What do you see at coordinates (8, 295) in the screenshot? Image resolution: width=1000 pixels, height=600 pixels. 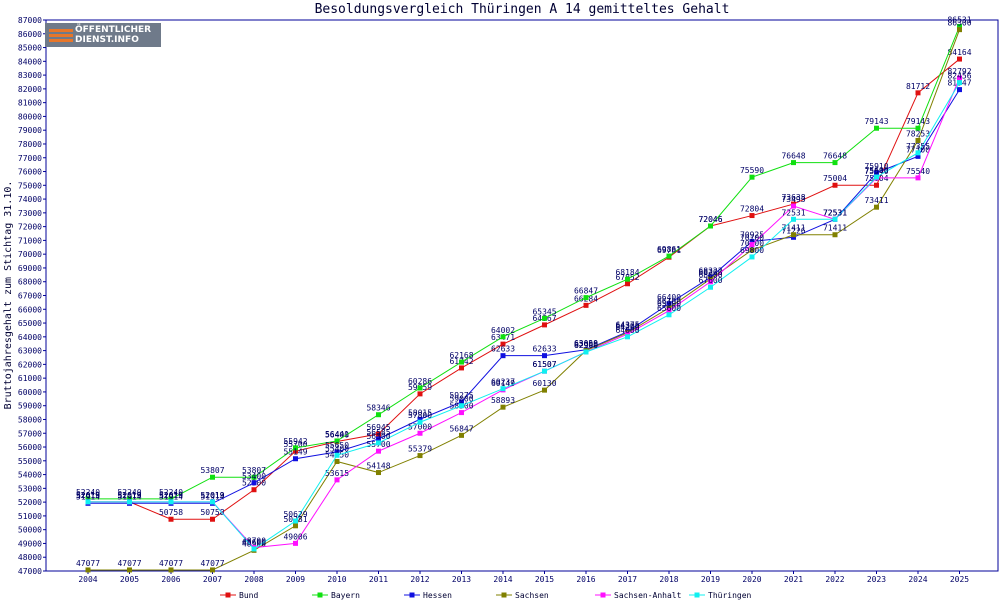 I see `y-axis-label: Bruttojahresgehalt zum Stichtag 31.10.` at bounding box center [8, 295].